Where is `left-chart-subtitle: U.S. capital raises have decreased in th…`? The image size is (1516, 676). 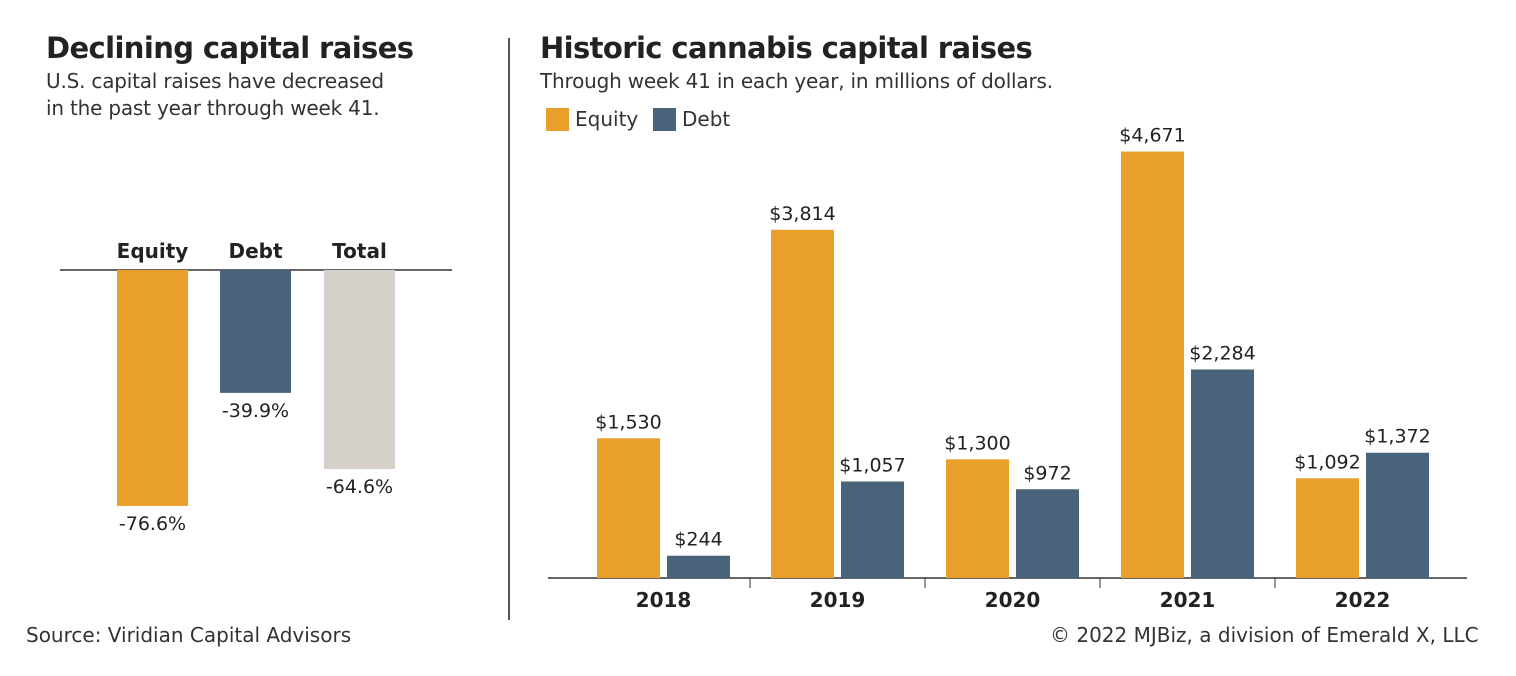 left-chart-subtitle: U.S. capital raises have decreased in th… is located at coordinates (215, 95).